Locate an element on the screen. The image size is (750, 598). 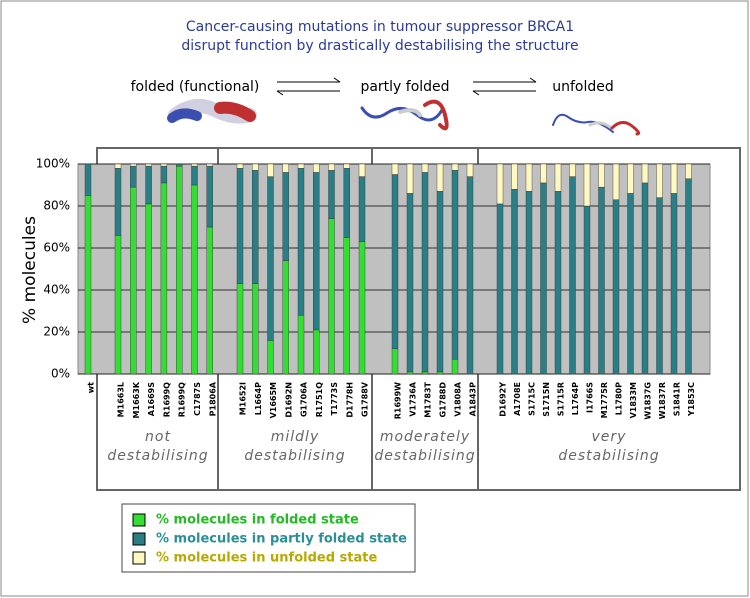
x-tick-label: M1663K is located at coordinates (136, 399).